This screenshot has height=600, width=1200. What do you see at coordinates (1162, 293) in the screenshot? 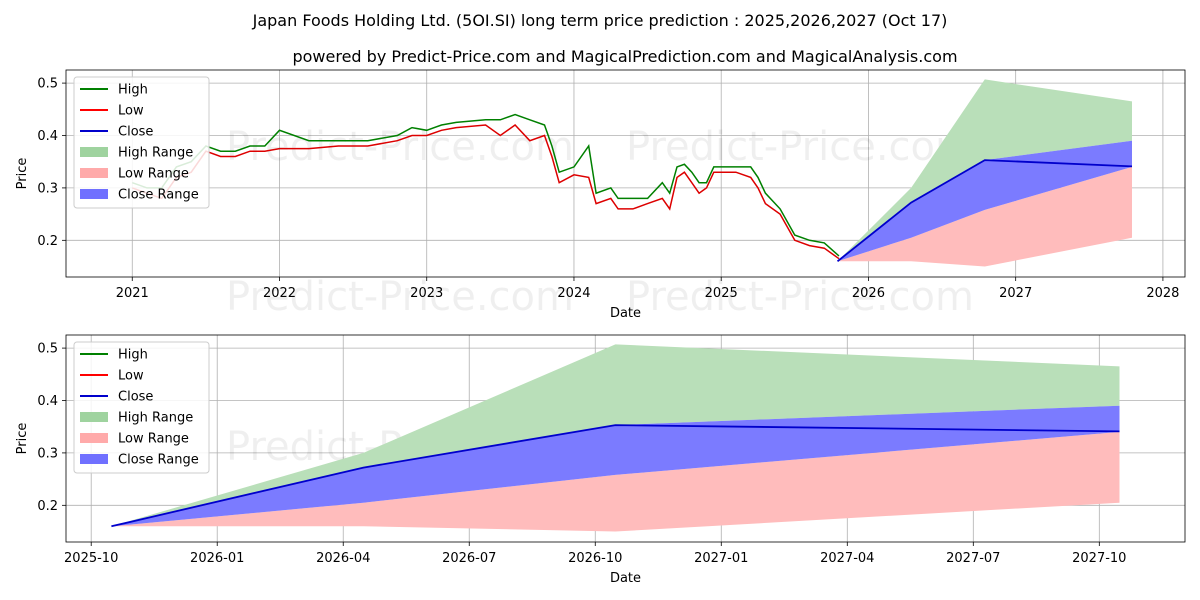
I see `x-tick-label: 2028` at bounding box center [1162, 293].